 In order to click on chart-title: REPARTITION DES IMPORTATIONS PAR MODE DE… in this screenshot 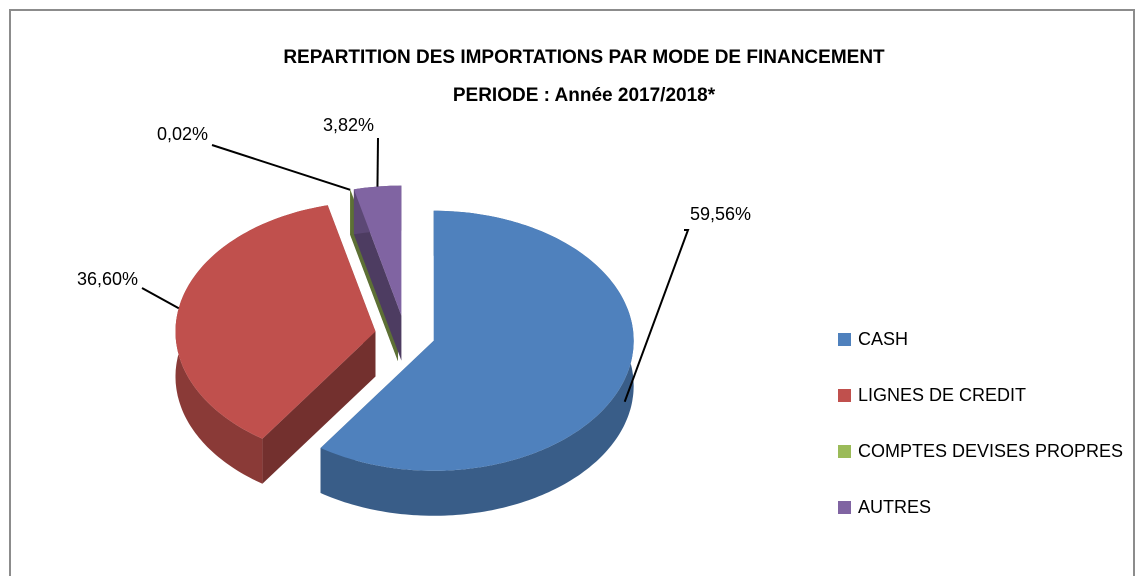, I will do `click(584, 57)`.